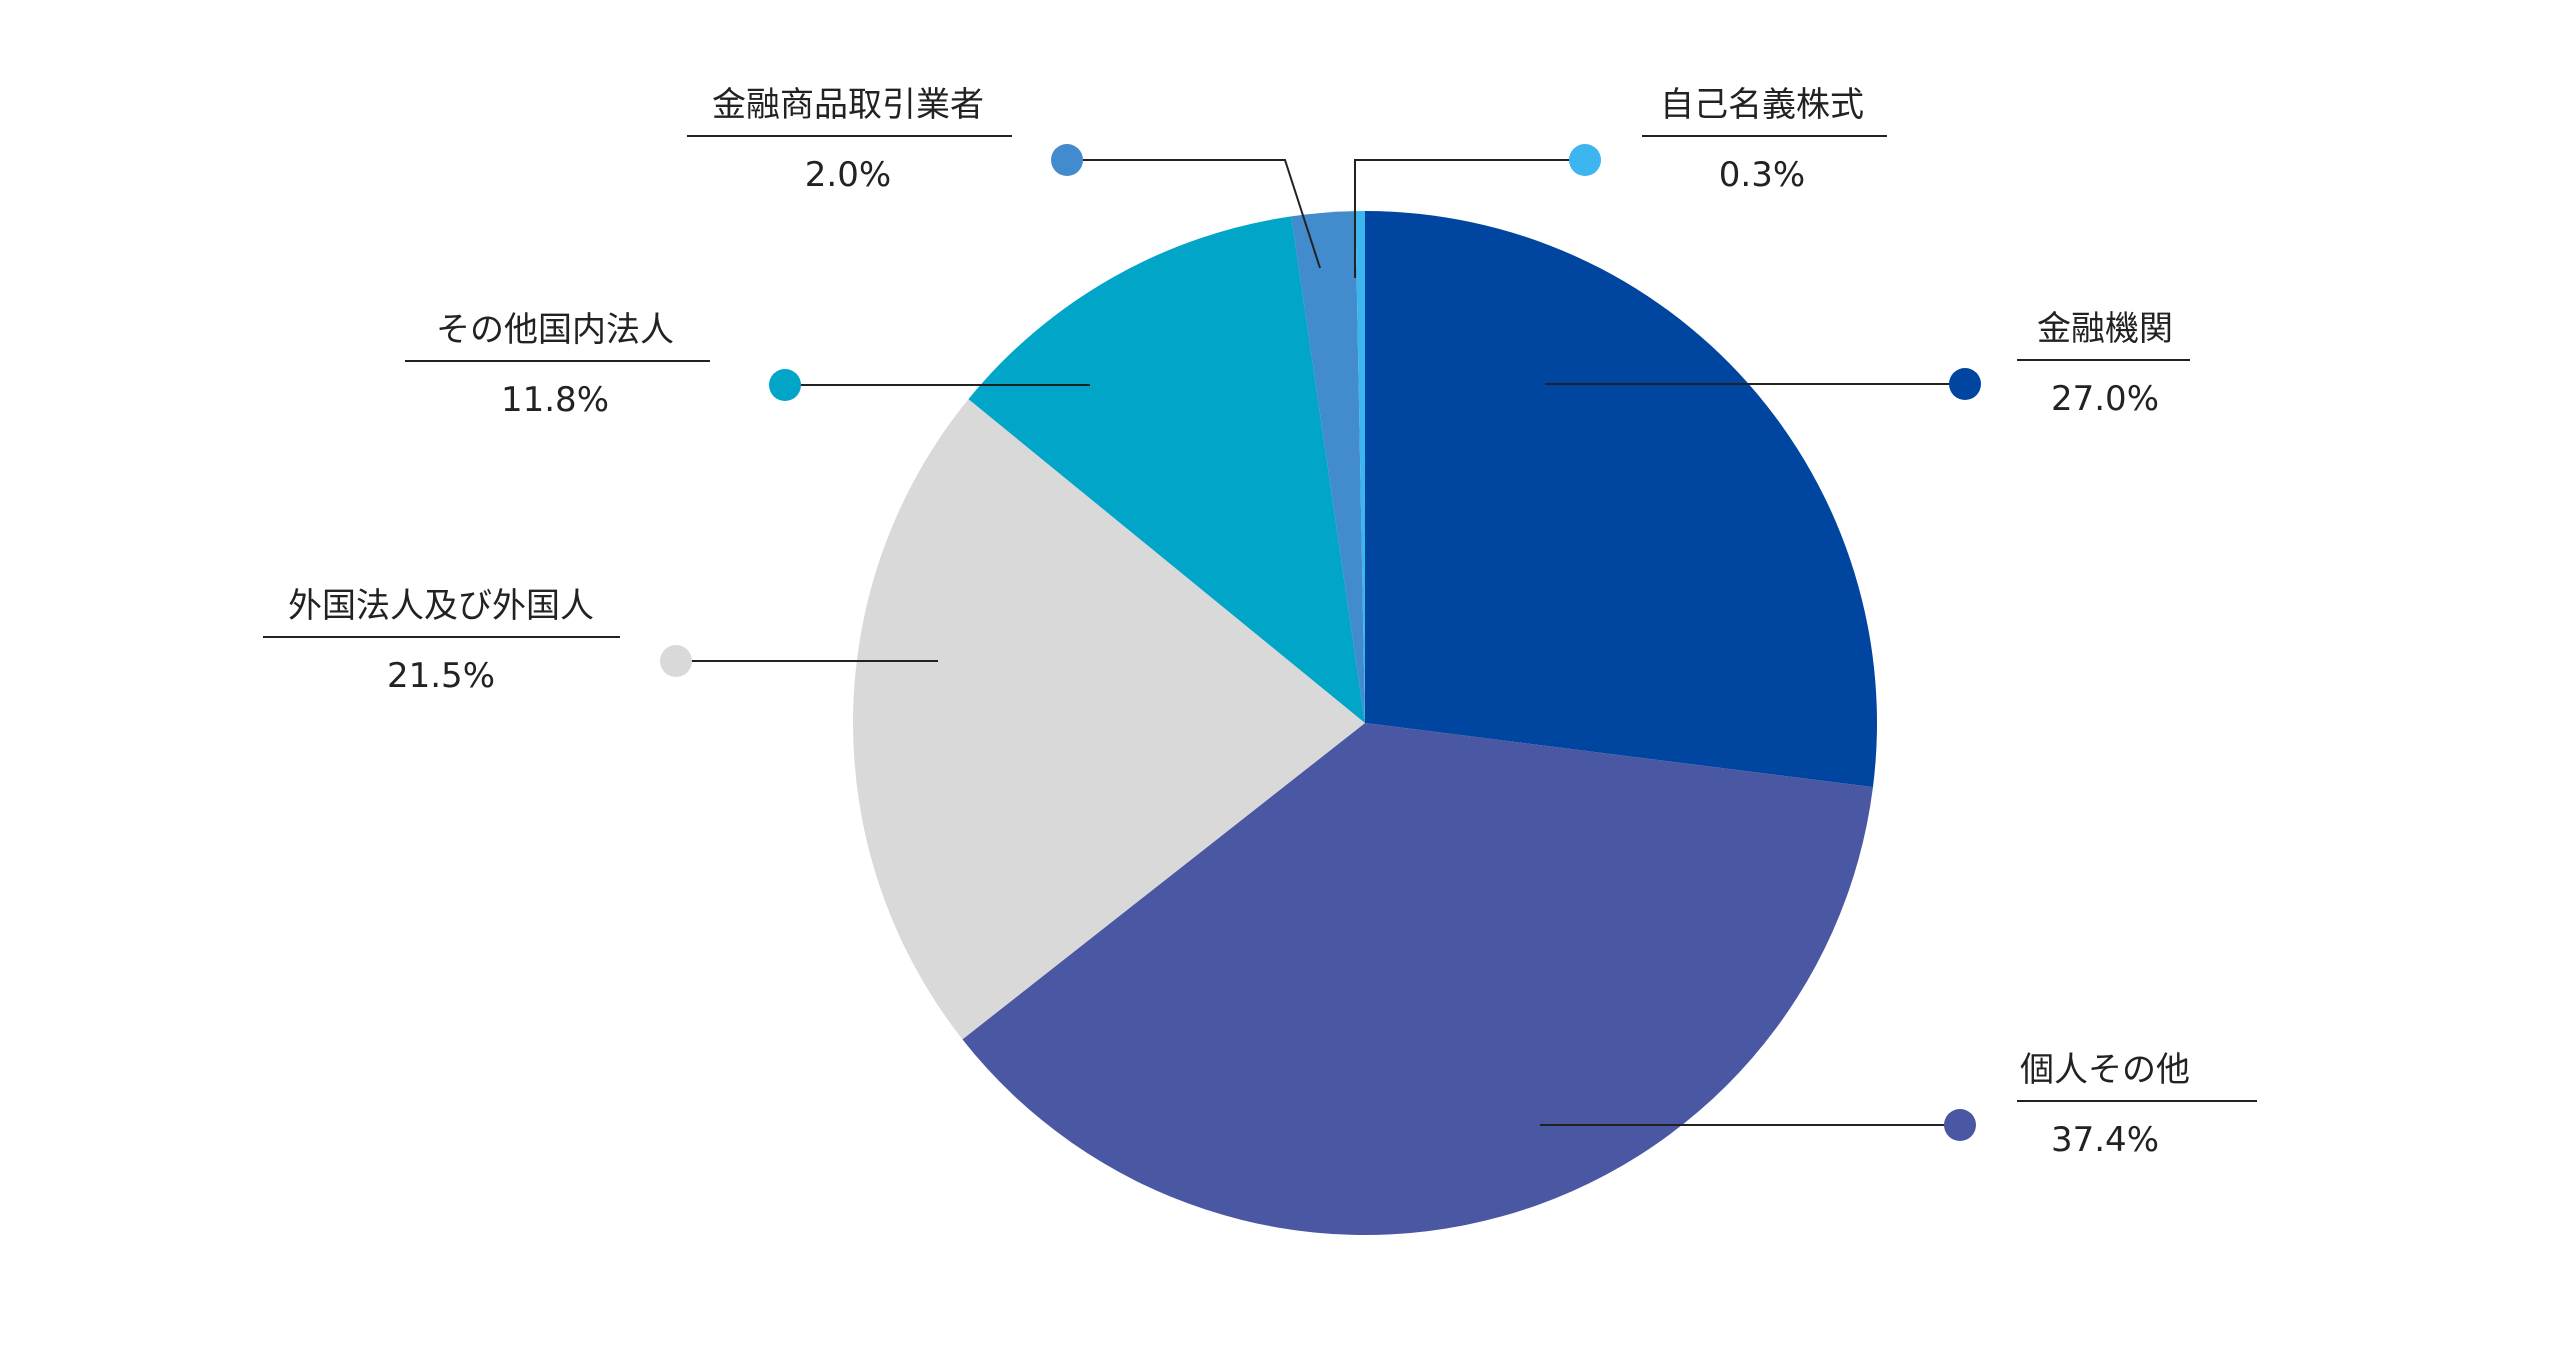 The height and width of the screenshot is (1365, 2560). What do you see at coordinates (1898, 1105) in the screenshot?
I see `callout: 個人その他 37.4%` at bounding box center [1898, 1105].